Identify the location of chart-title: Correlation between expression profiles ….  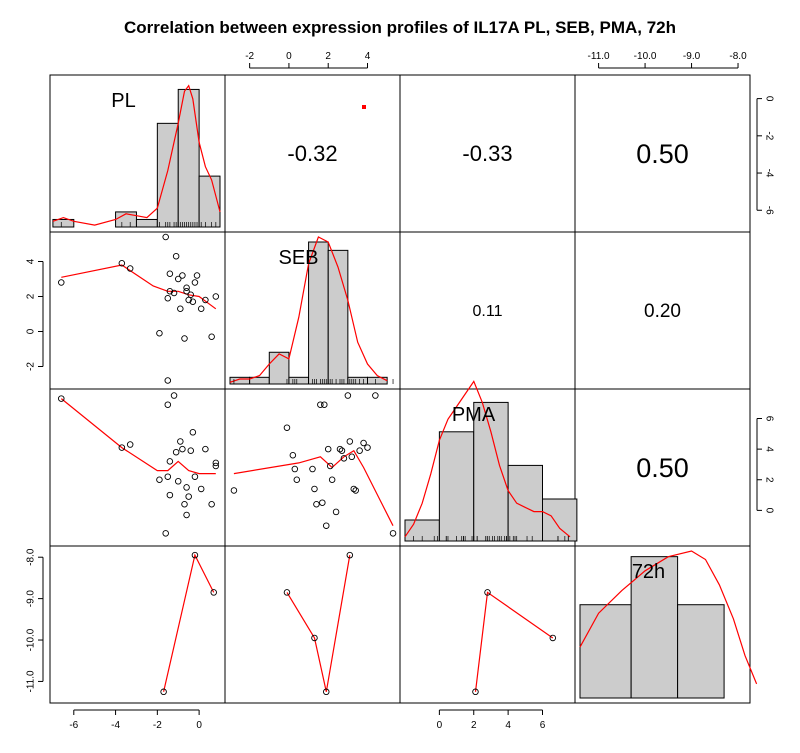
(400, 27).